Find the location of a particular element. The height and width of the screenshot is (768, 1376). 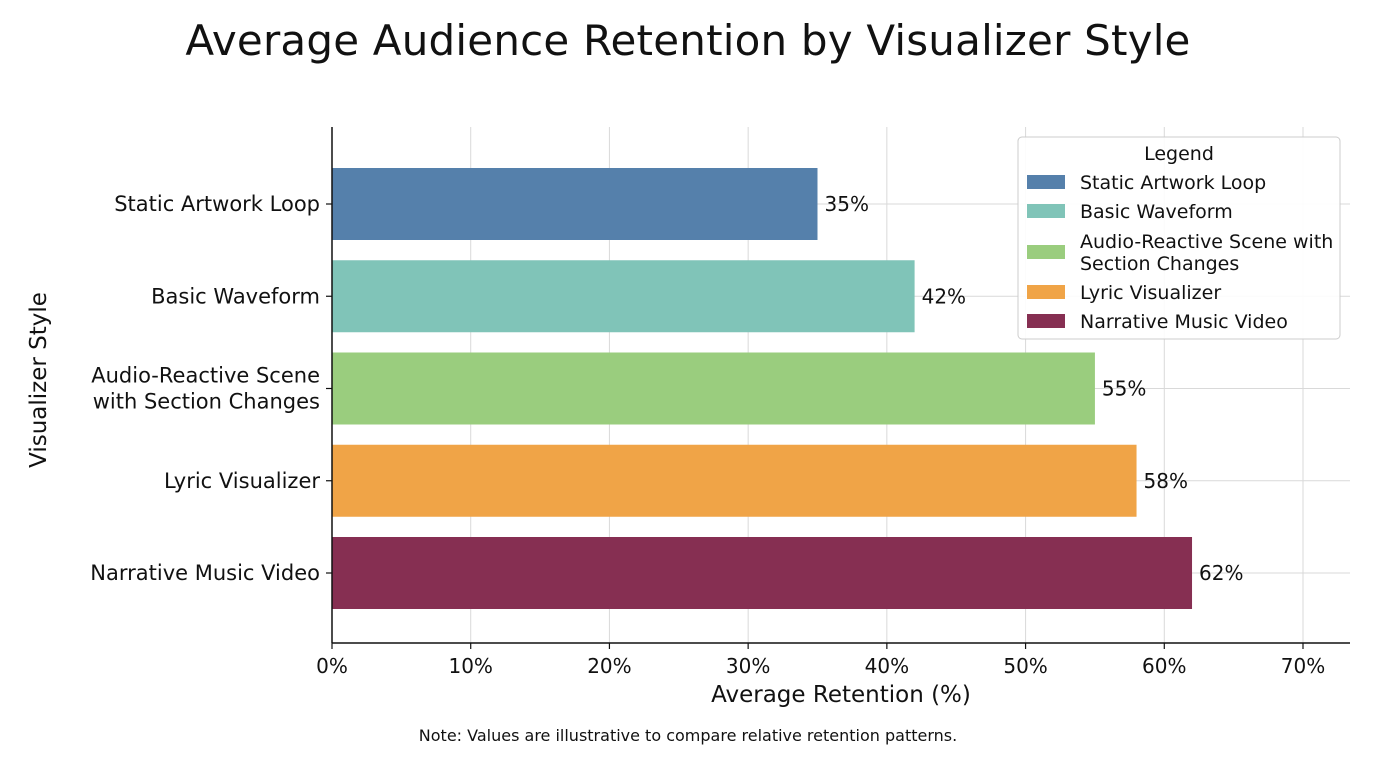

x-tick-label: 30% is located at coordinates (748, 666).